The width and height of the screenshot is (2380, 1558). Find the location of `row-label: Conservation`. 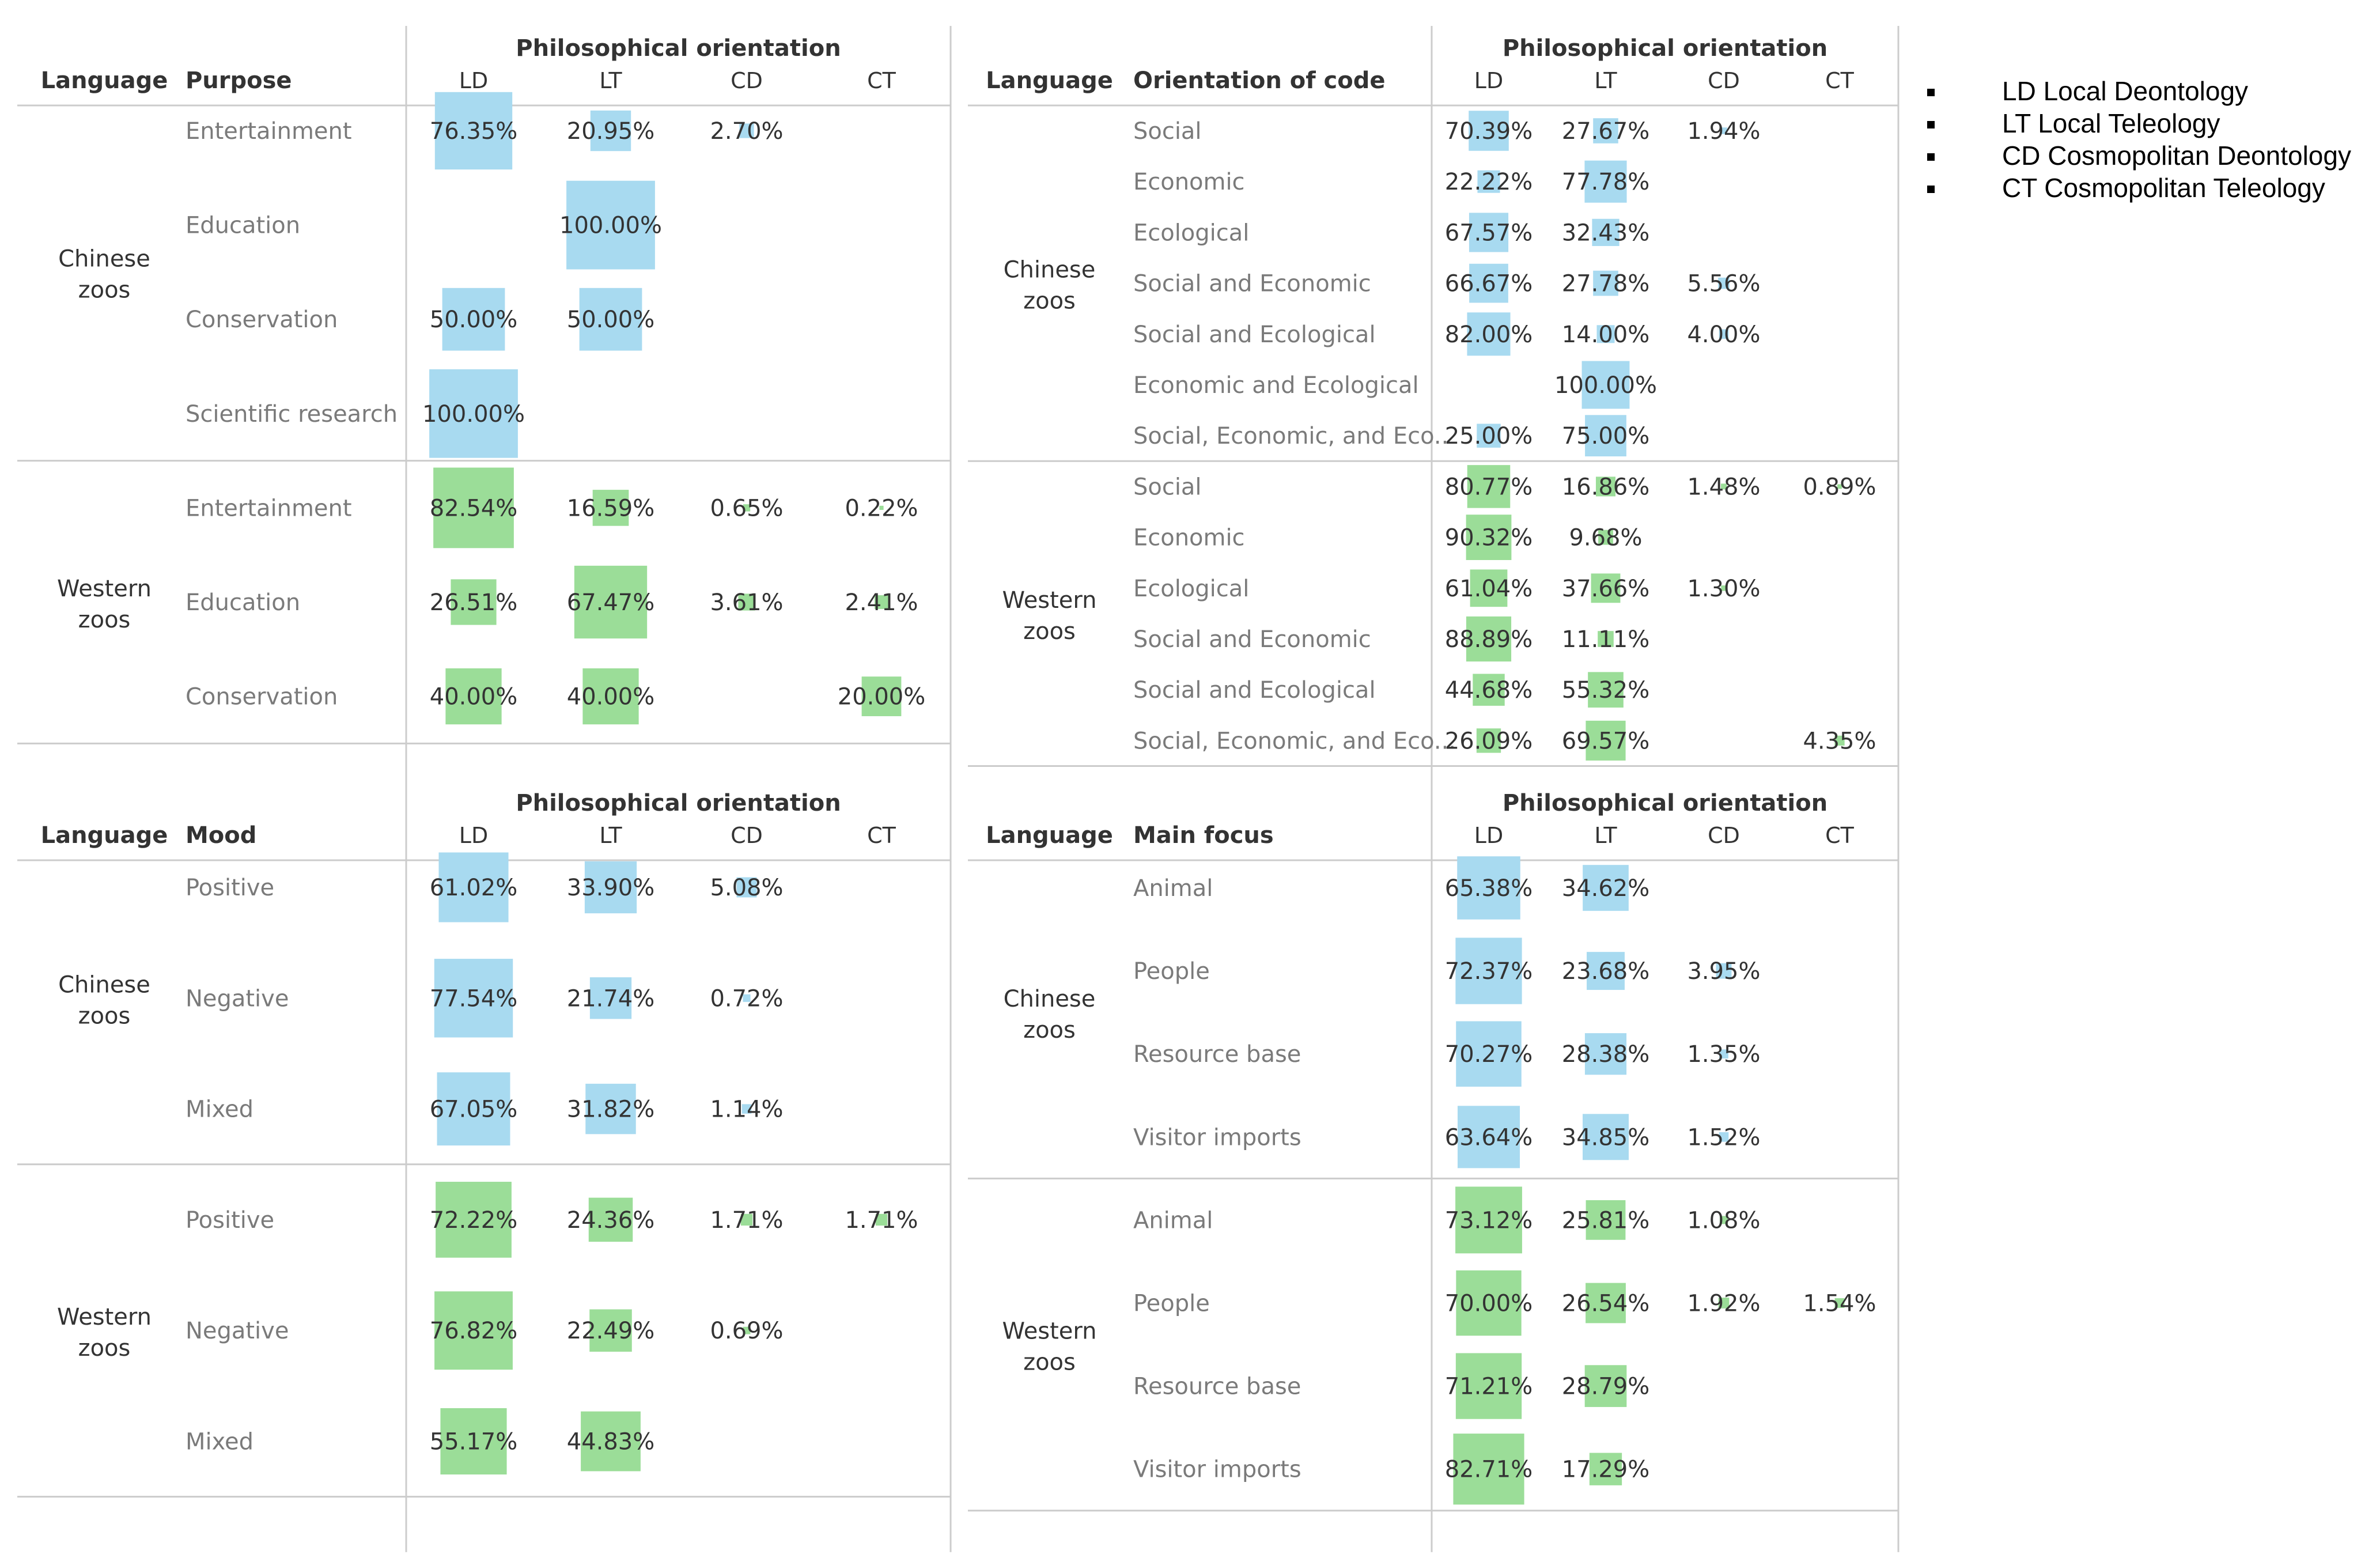

row-label: Conservation is located at coordinates (262, 697).